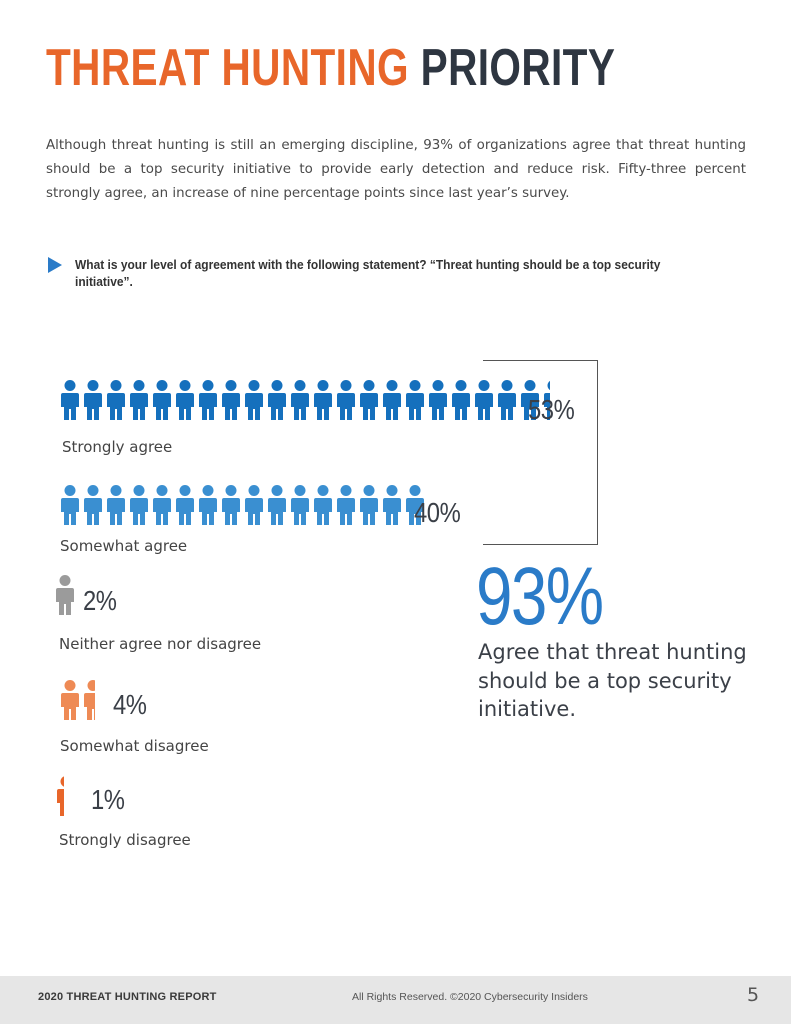  Describe the element at coordinates (227, 68) in the screenshot. I see `title-highlight: THREAT HUNTING` at that location.